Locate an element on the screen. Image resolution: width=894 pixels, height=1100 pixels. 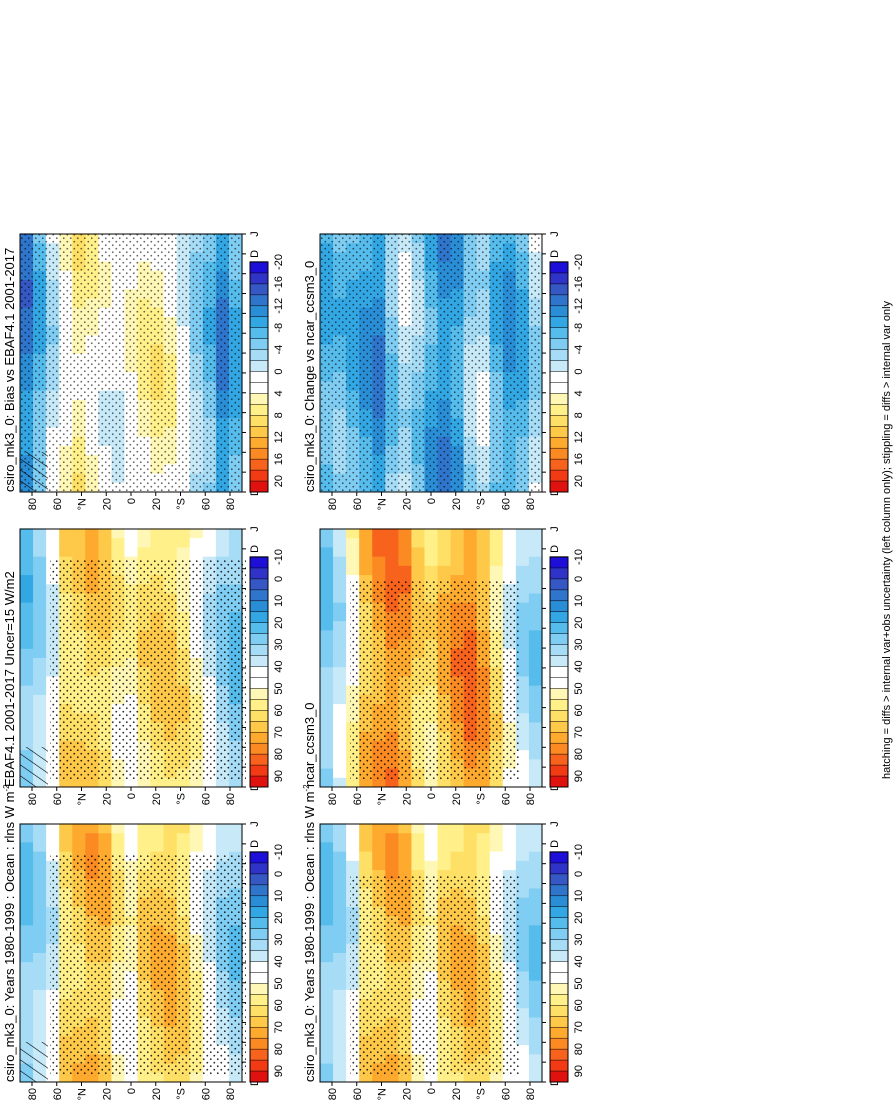
colorbar-label: -12 is located at coordinates (279, 306).